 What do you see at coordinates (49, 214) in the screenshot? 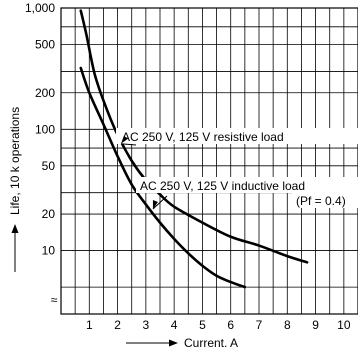
I see `y-tick-label: 20` at bounding box center [49, 214].